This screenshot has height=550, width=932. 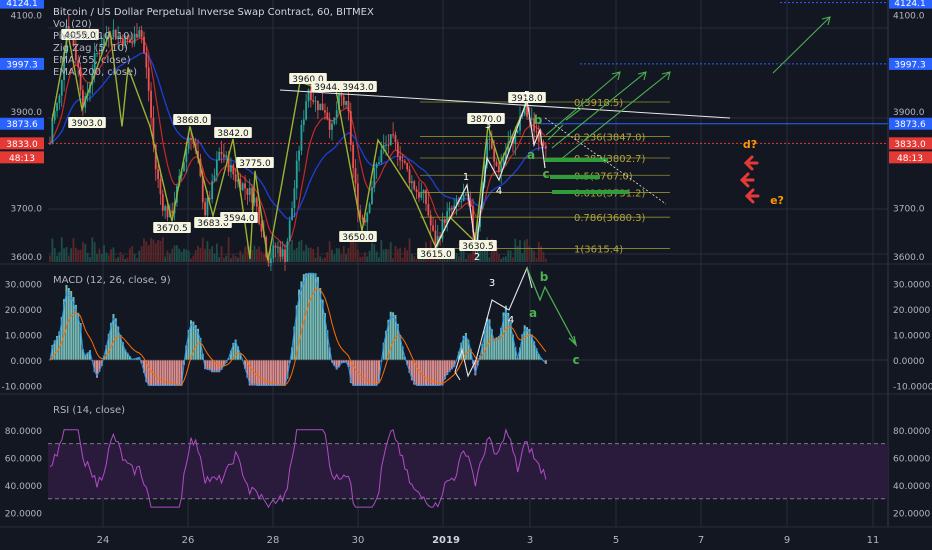 What do you see at coordinates (527, 95) in the screenshot?
I see `wave-5: 5` at bounding box center [527, 95].